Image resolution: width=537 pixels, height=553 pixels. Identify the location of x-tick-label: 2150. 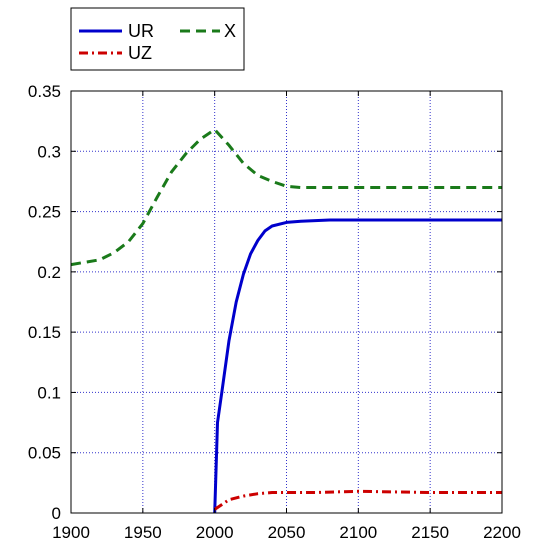
(430, 532).